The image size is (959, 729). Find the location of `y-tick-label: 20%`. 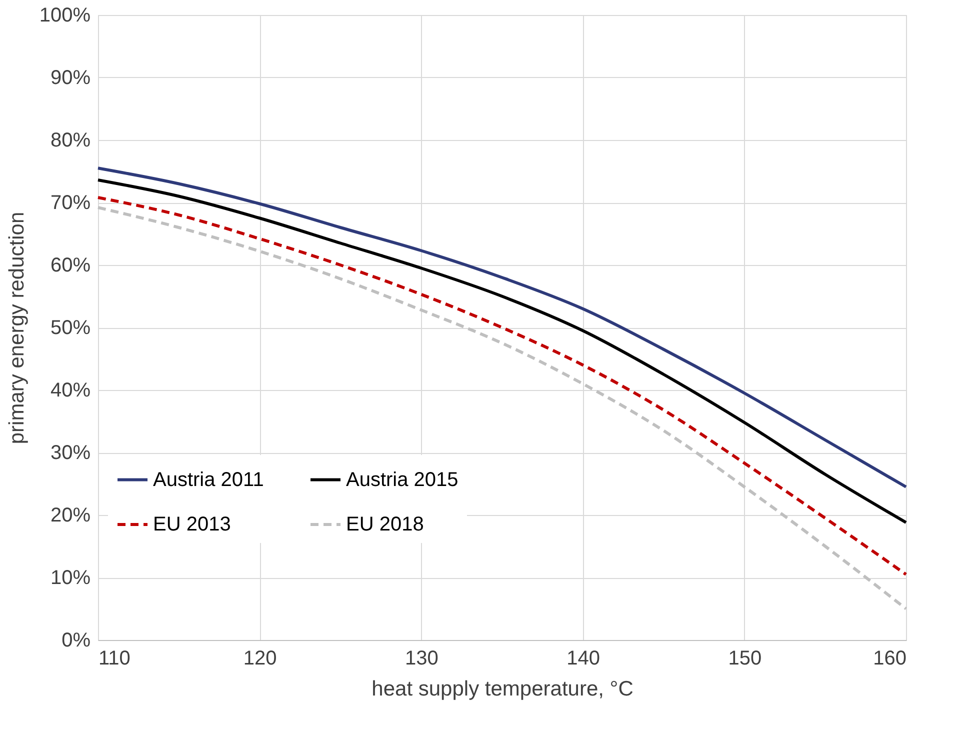

y-tick-label: 20% is located at coordinates (70, 515).